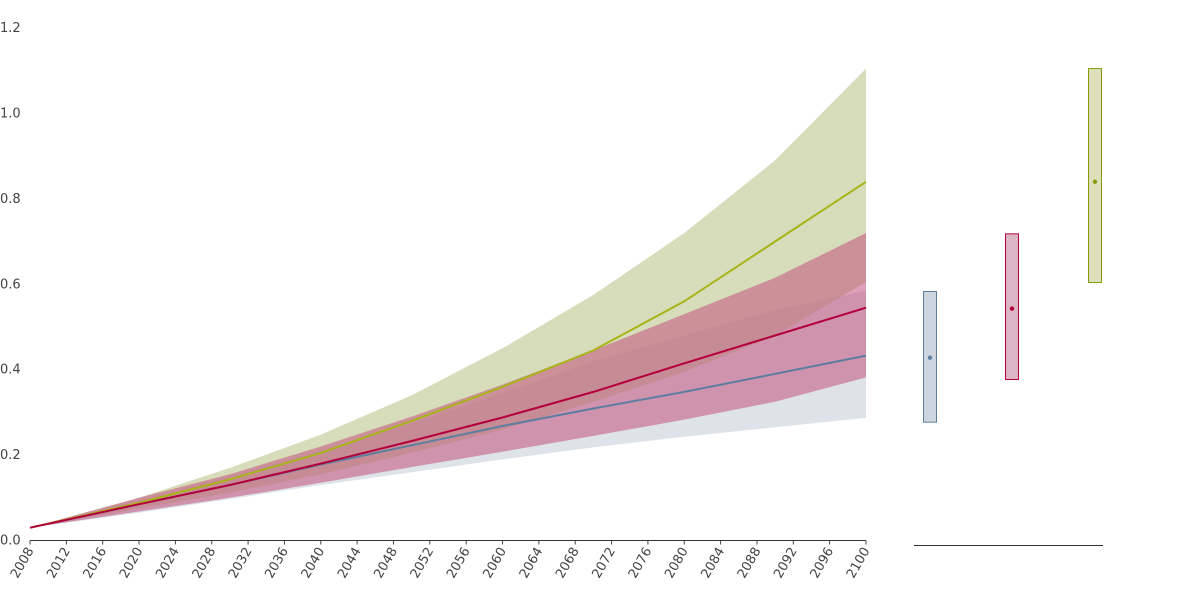 The height and width of the screenshot is (603, 1200). Describe the element at coordinates (459, 563) in the screenshot. I see `x-tick-label: 2056` at that location.